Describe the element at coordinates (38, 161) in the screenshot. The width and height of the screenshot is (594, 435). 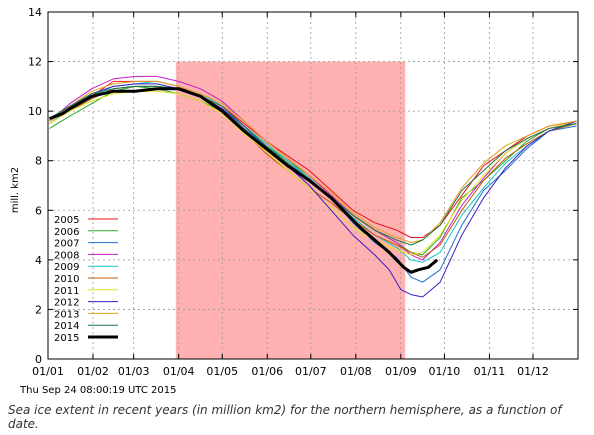
I see `y-tick-label: 8` at that location.